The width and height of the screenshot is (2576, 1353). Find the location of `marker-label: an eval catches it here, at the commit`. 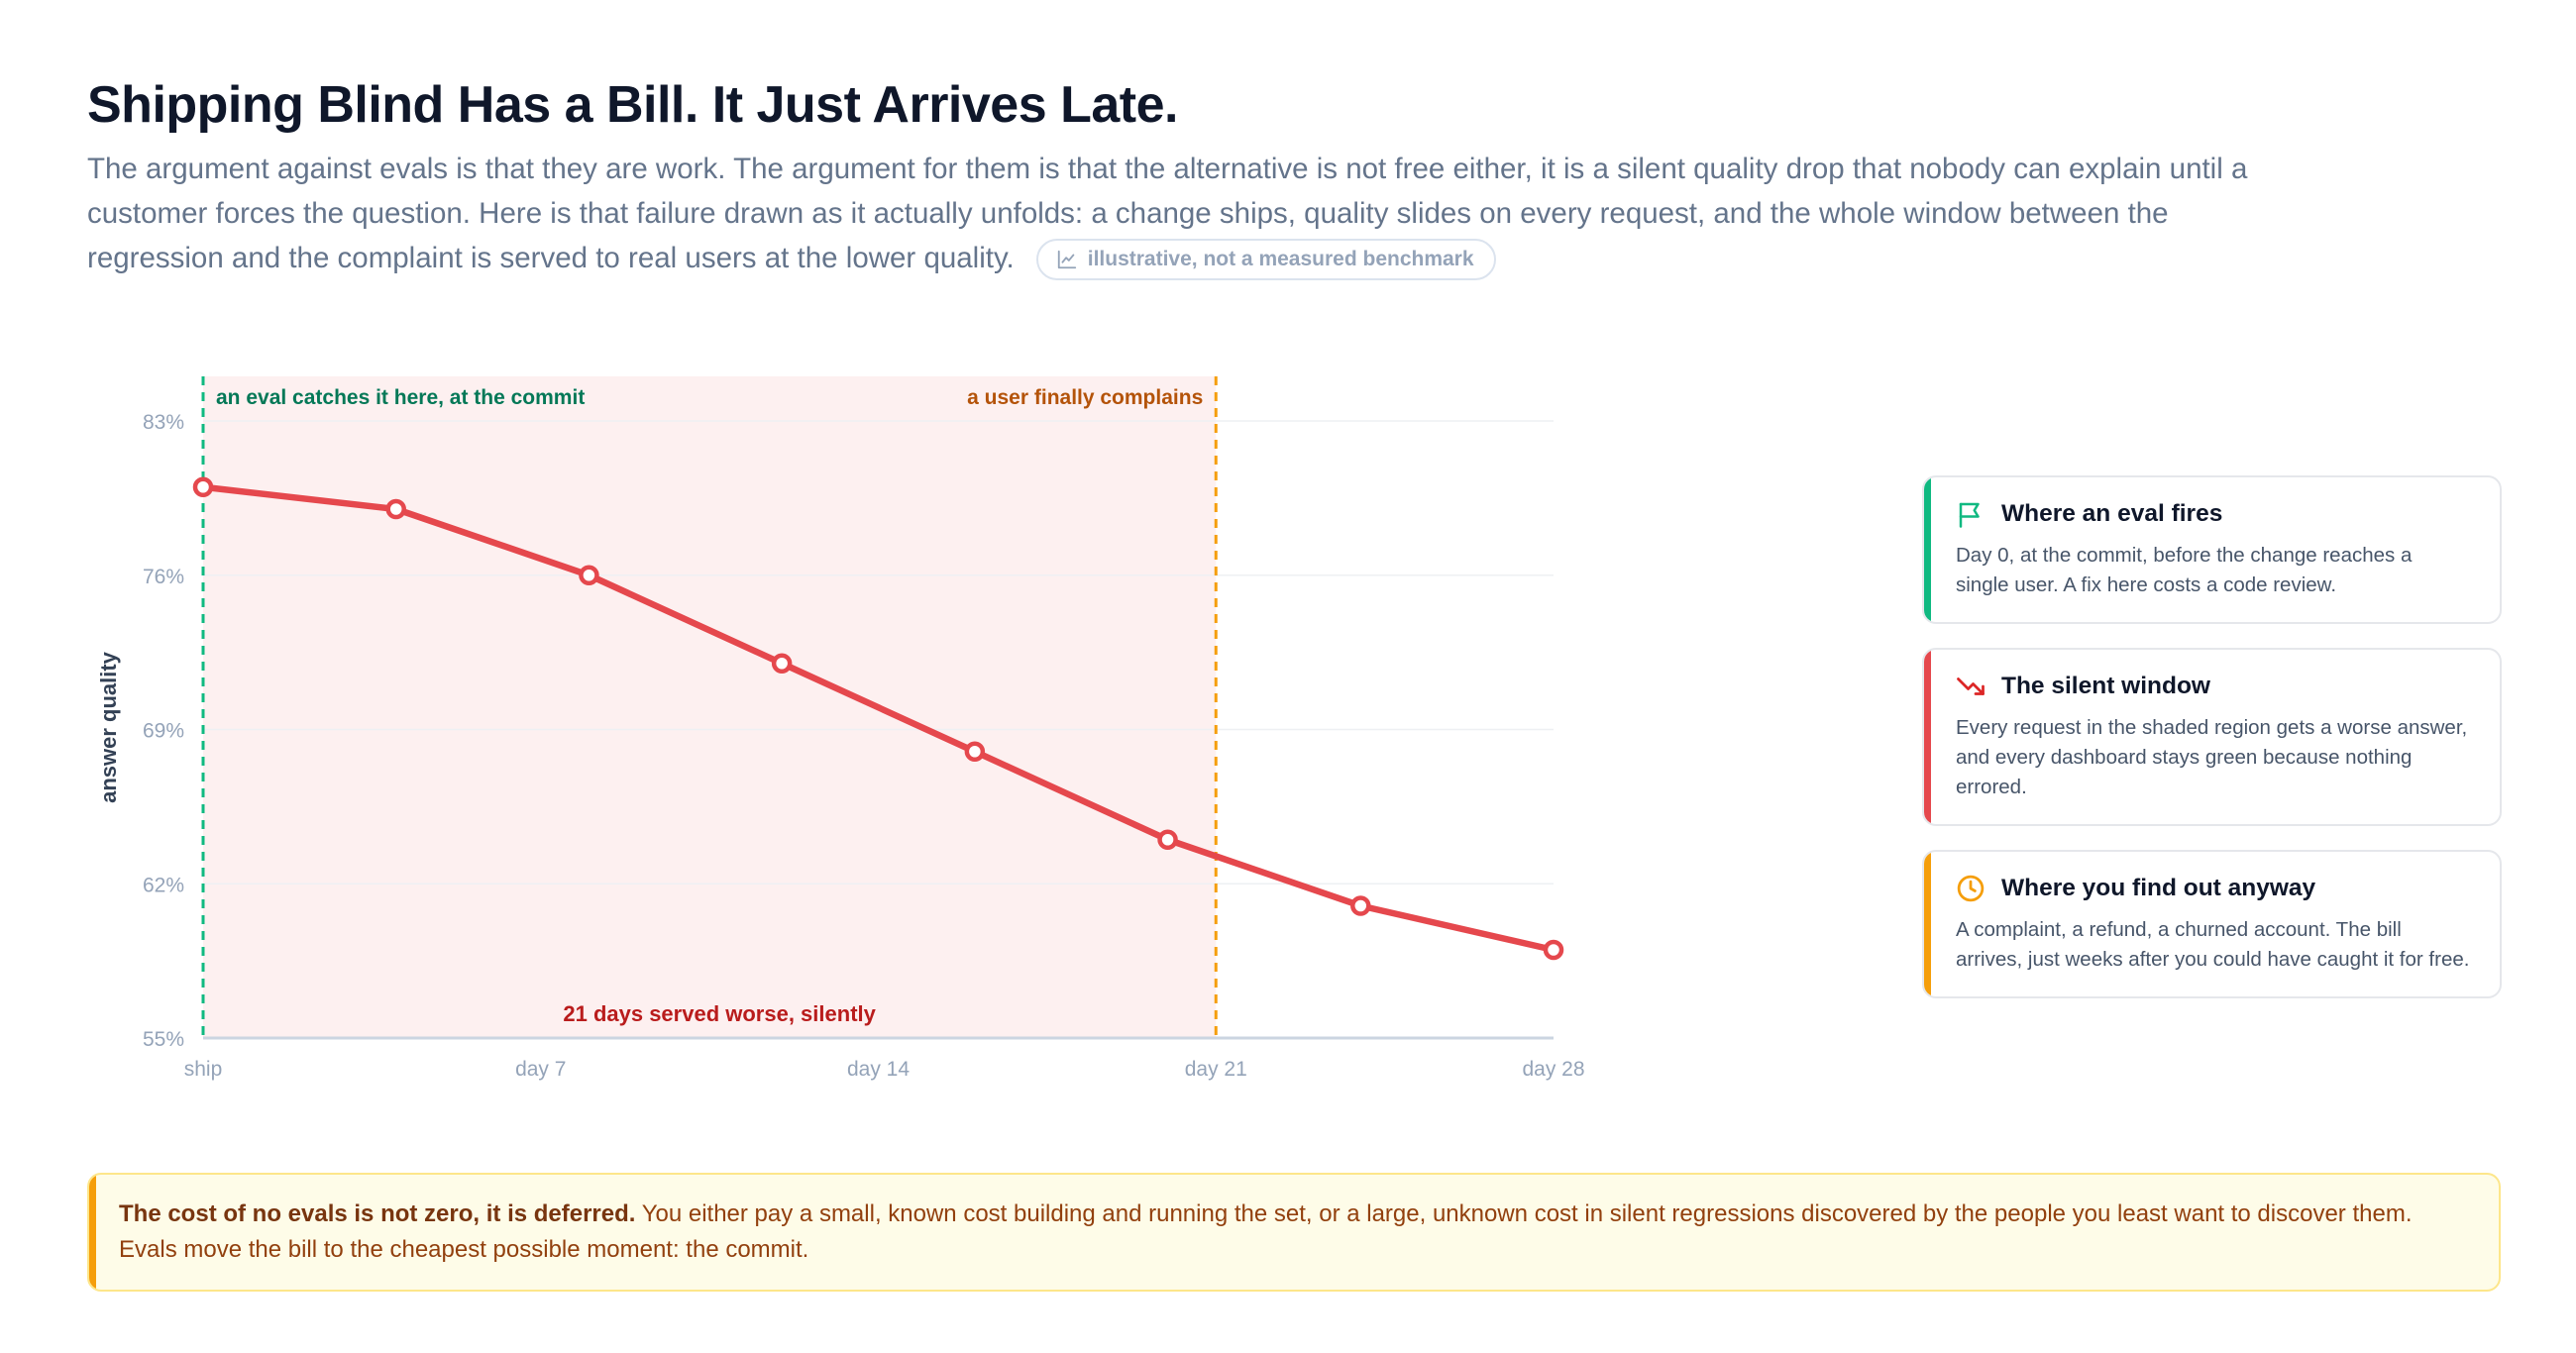

marker-label: an eval catches it here, at the commit is located at coordinates (400, 397).